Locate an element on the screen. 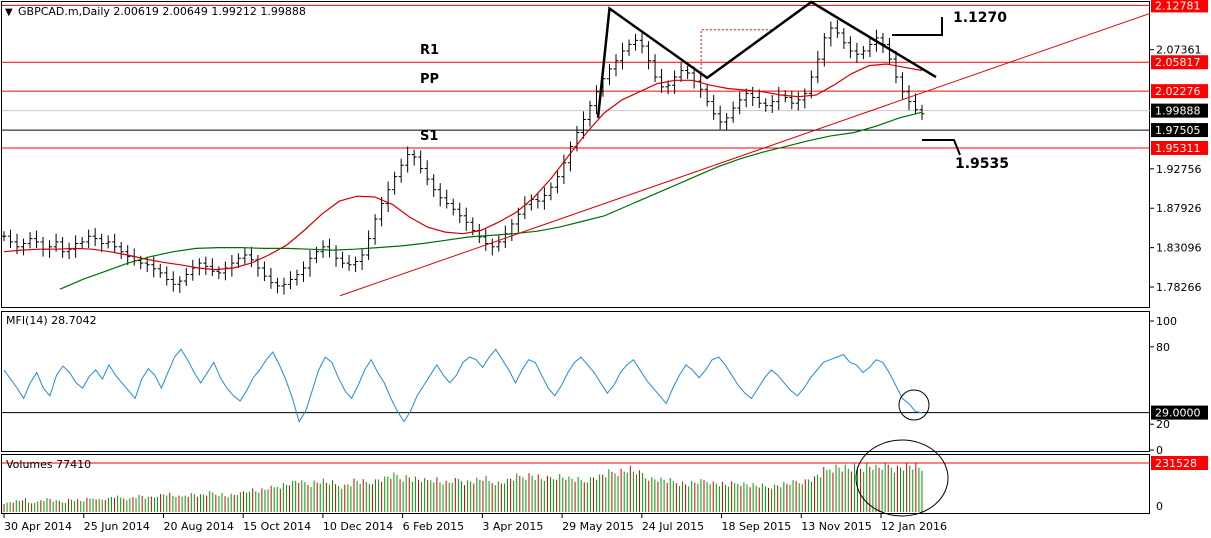  symbol-arrow-icon: ▼ is located at coordinates (9, 12).